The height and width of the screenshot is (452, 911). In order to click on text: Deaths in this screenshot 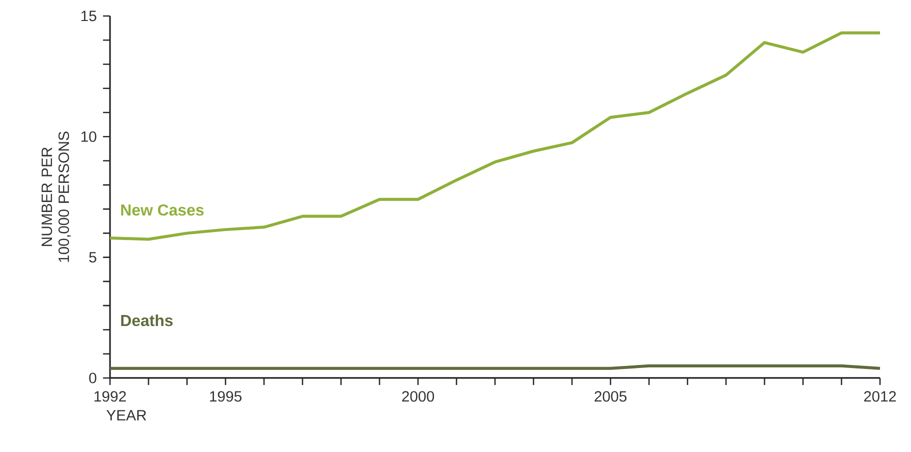, I will do `click(147, 320)`.